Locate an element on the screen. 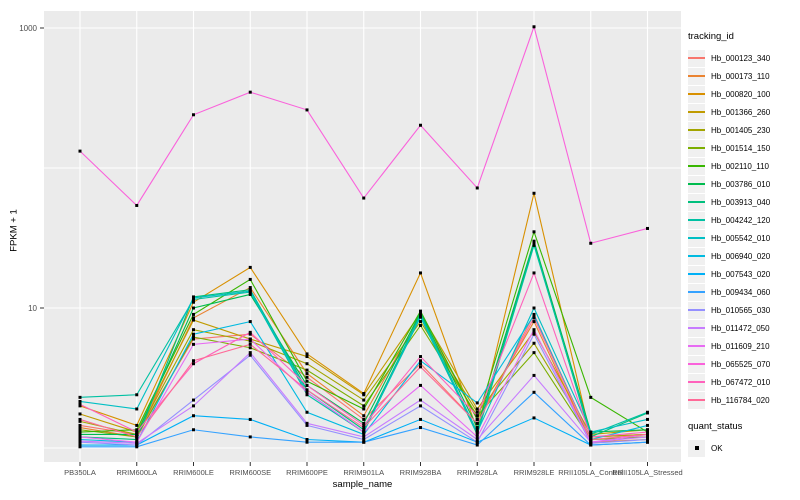 This screenshot has height=500, width=800. legend-item-label: Hb_011609_210 is located at coordinates (740, 346).